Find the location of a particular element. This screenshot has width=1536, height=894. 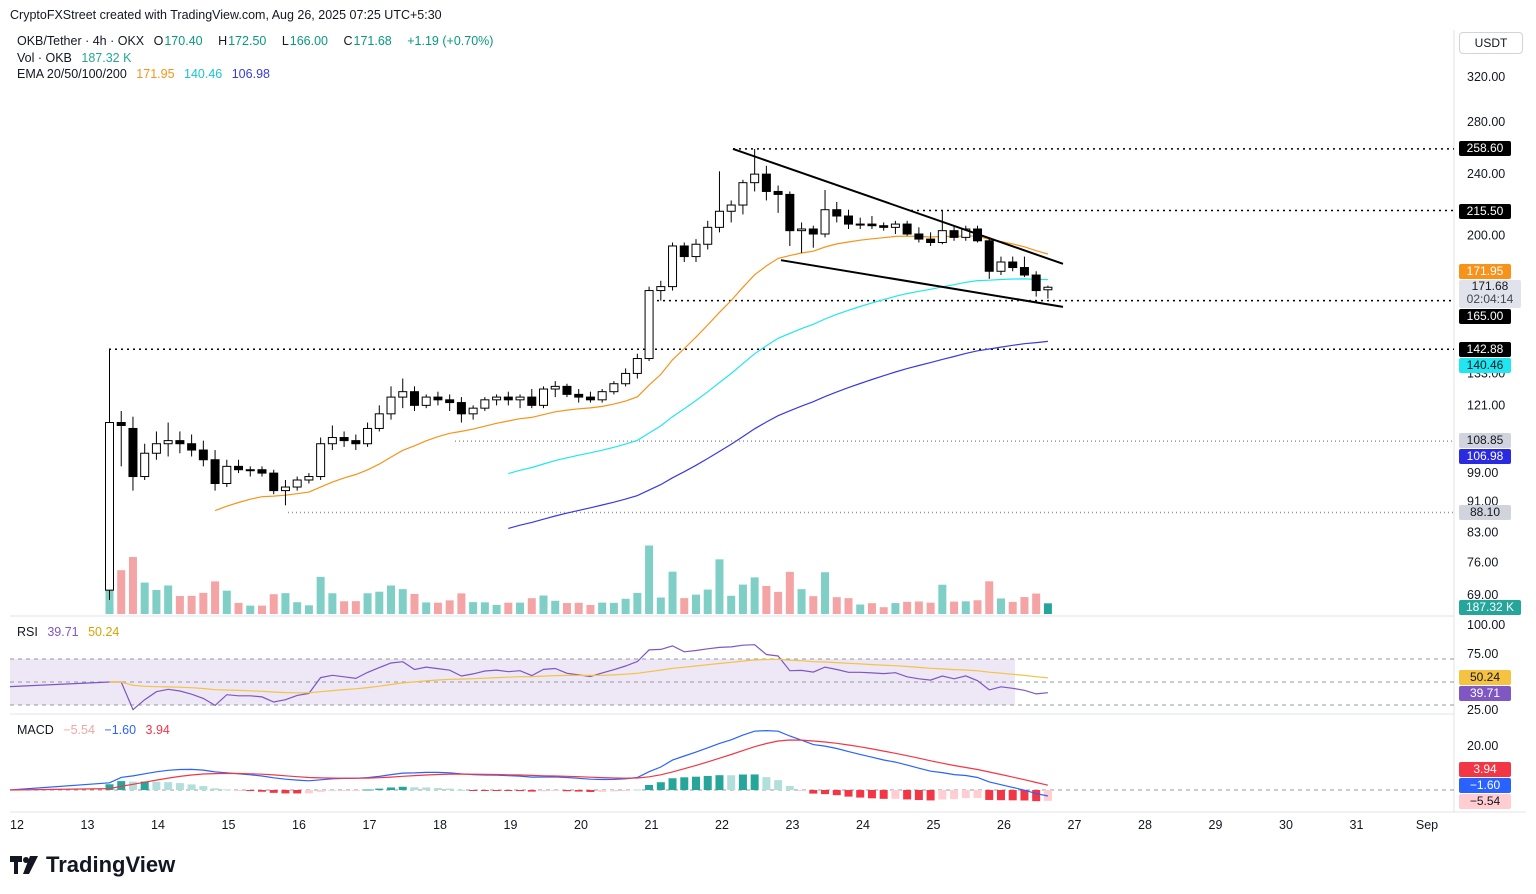

last-price-value: 171.68 is located at coordinates (1490, 286).